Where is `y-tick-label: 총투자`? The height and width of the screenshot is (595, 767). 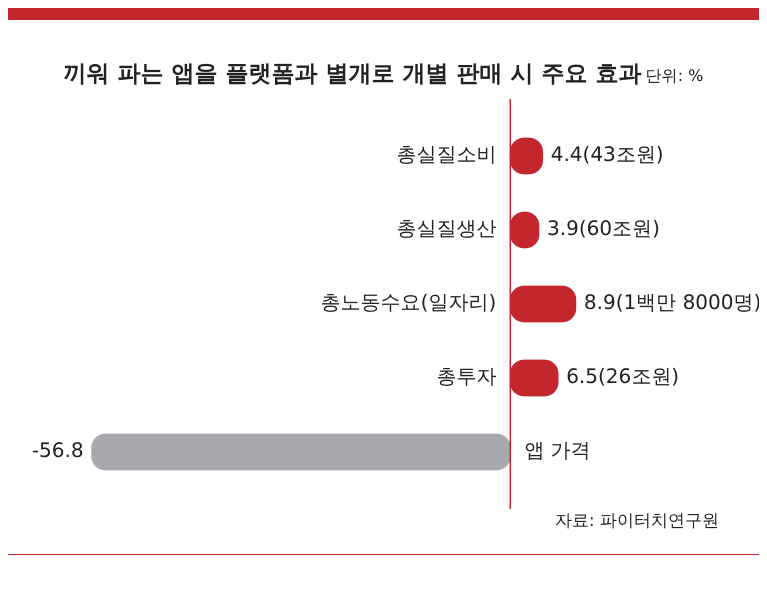 y-tick-label: 총투자 is located at coordinates (466, 376).